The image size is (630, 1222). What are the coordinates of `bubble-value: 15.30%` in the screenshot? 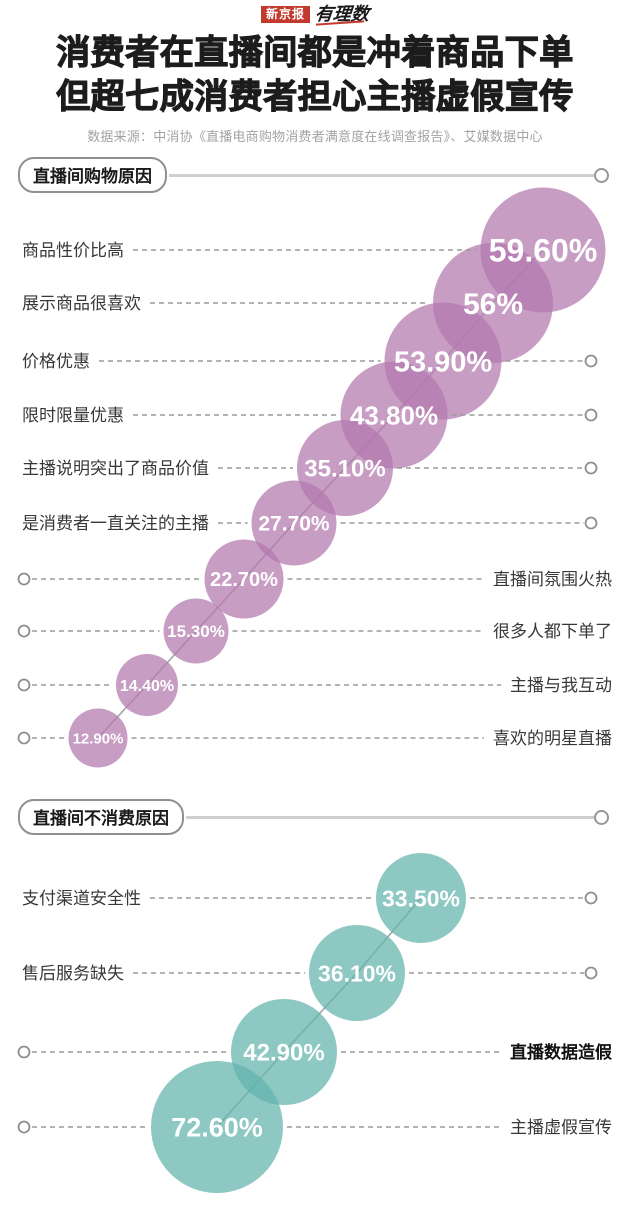 It's located at (196, 631).